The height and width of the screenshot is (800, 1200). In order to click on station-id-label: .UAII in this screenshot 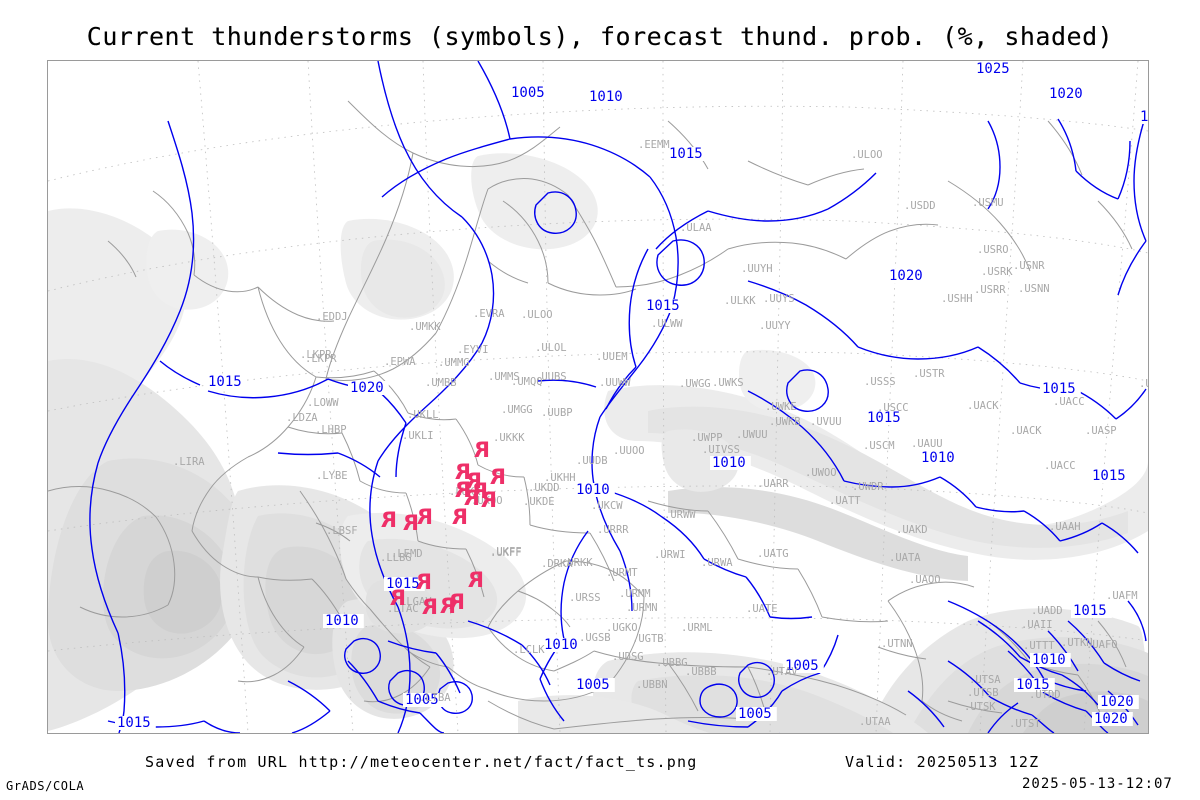, I will do `click(1037, 625)`.